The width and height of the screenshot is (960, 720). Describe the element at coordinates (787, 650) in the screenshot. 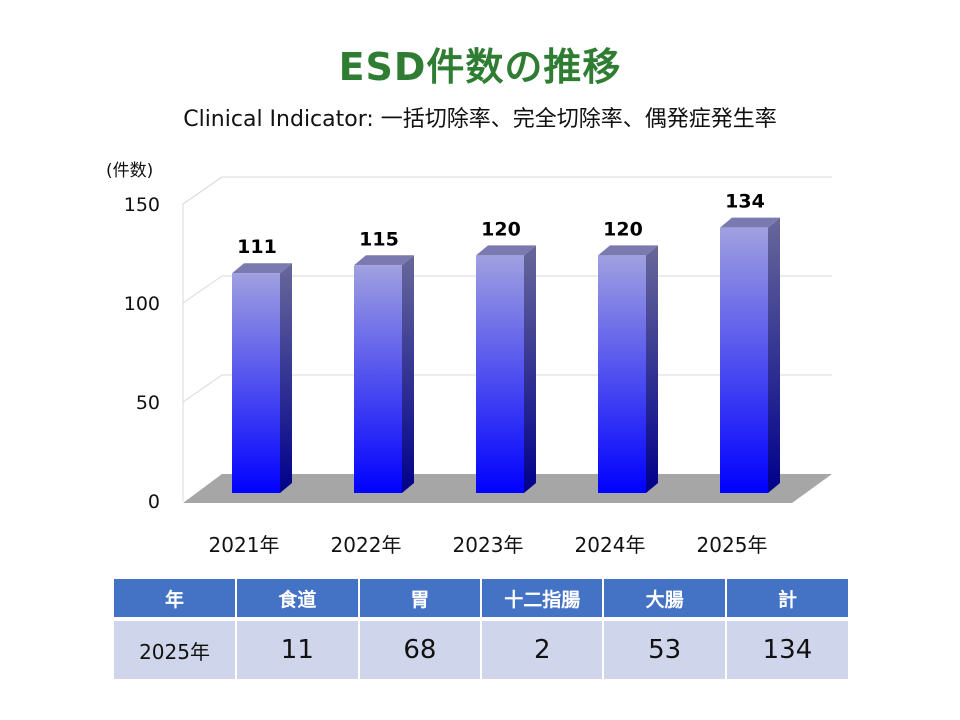

I see `table-cell: 134` at that location.